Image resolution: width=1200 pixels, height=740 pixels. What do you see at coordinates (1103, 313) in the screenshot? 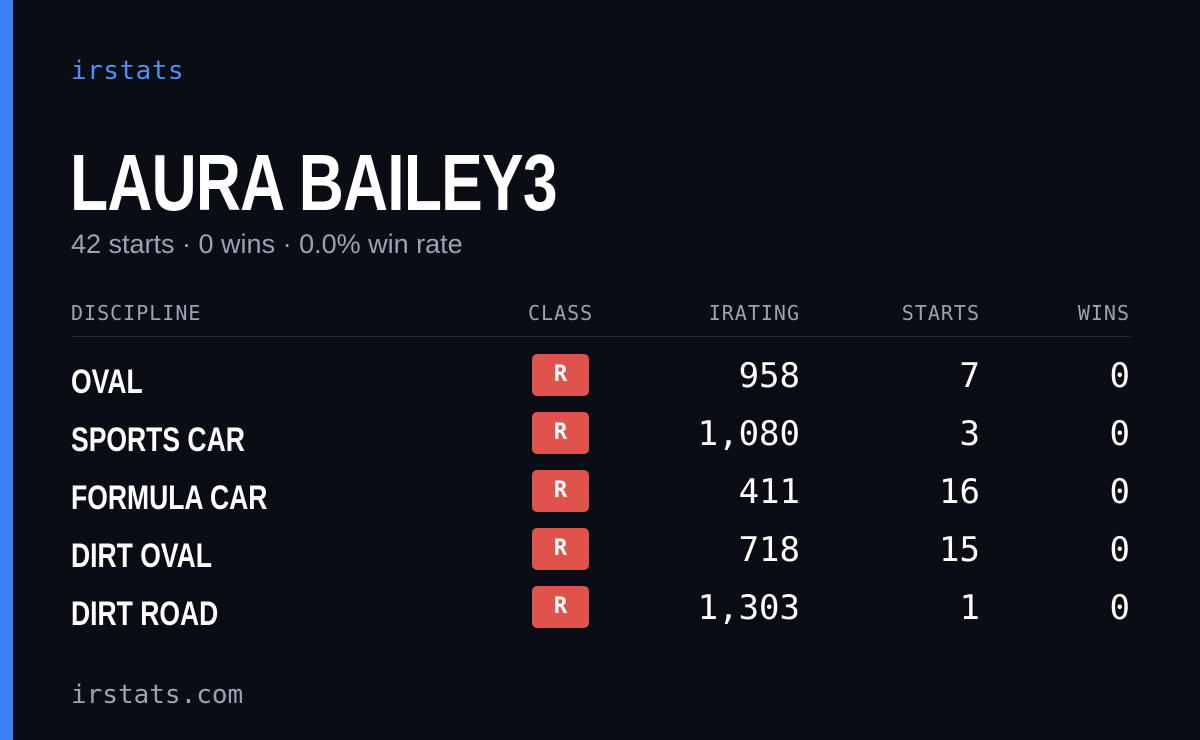
I see `header-wins: WINS` at bounding box center [1103, 313].